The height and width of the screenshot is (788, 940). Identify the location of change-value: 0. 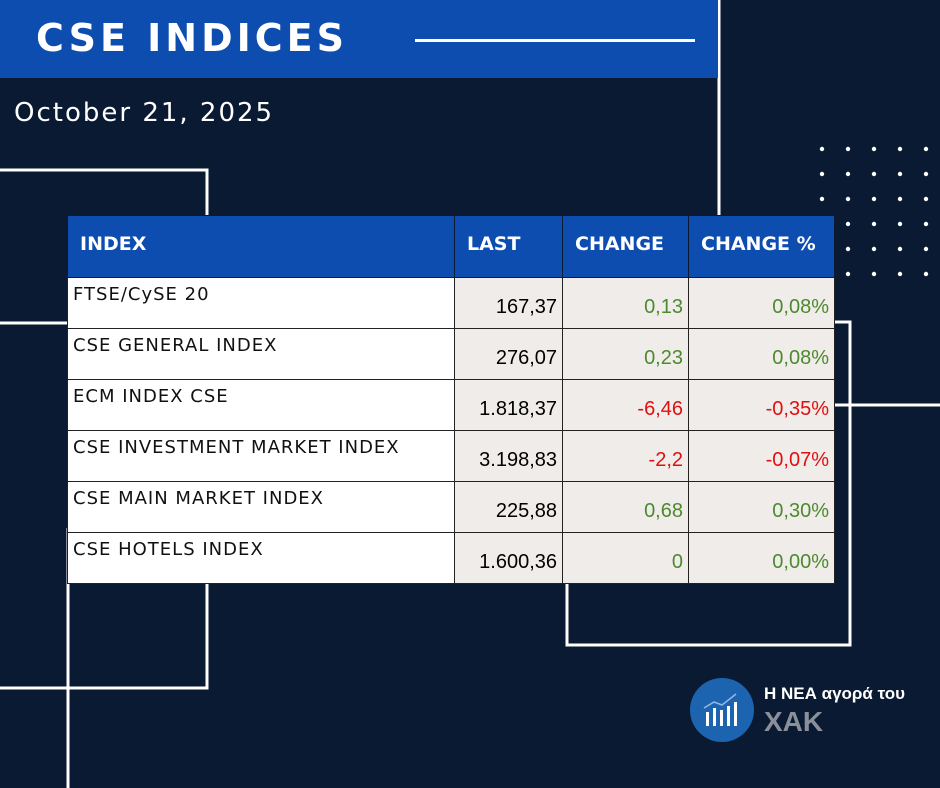
(625, 558).